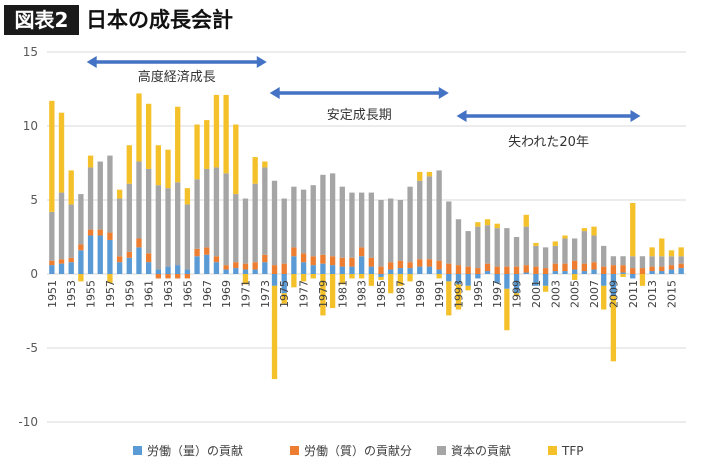  What do you see at coordinates (594, 294) in the screenshot?
I see `x-tick-label: 2007` at bounding box center [594, 294].